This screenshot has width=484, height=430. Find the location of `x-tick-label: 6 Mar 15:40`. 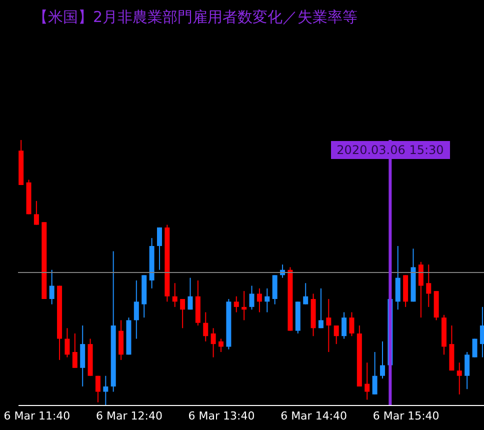

x-tick-label: 6 Mar 15:40 is located at coordinates (406, 416).